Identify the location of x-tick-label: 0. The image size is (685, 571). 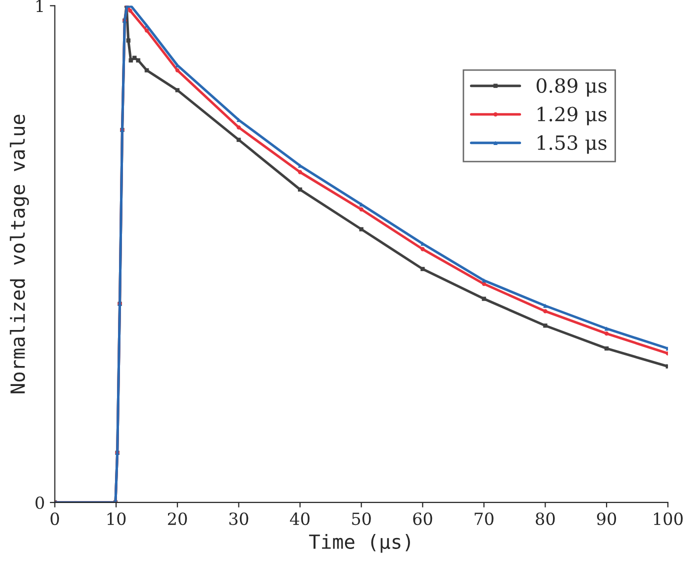
(54, 519).